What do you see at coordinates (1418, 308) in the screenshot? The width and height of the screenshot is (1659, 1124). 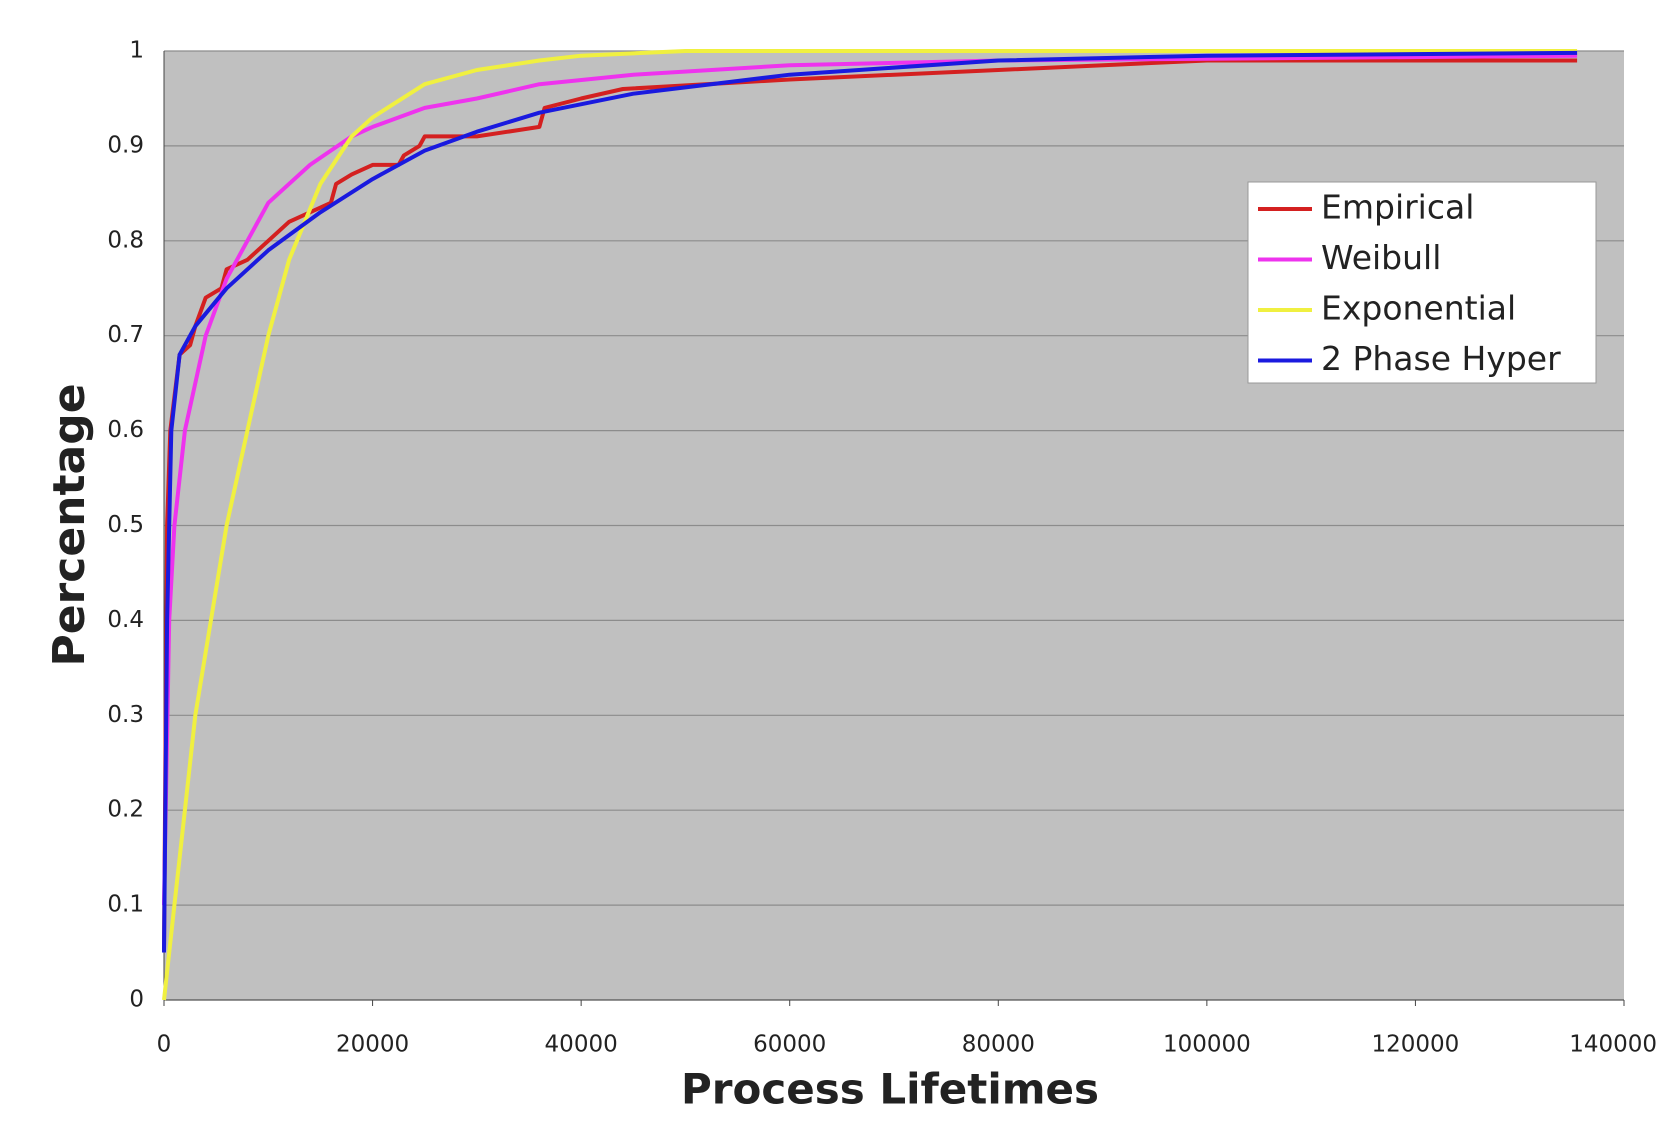 I see `legend-label: Exponential` at bounding box center [1418, 308].